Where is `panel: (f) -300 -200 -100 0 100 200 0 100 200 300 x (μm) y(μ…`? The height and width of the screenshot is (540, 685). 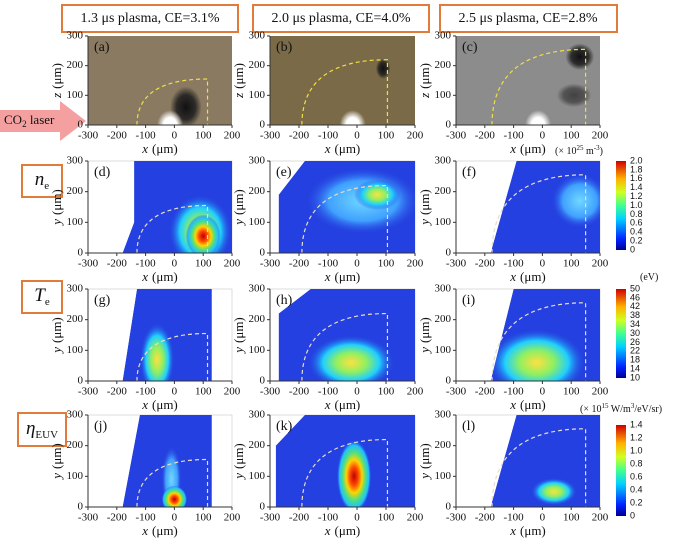
panel: (f) -300 -200 -100 0 100 200 0 100 200 300 x (μm) y(μ… is located at coordinates (513, 219).